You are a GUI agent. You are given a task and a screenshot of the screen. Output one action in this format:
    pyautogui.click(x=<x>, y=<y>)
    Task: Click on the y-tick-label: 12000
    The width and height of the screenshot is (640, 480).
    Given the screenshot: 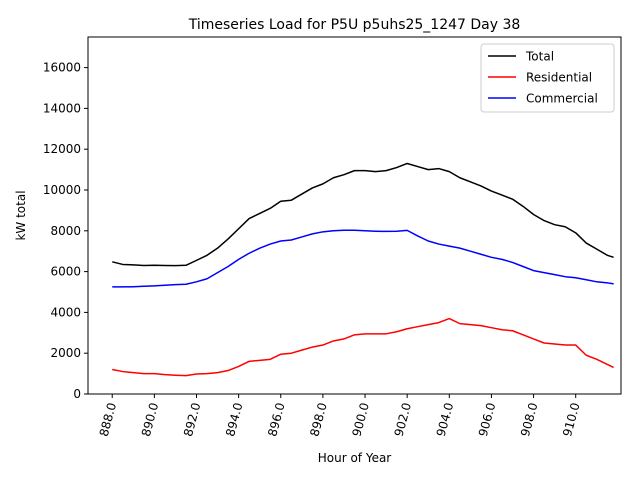 What is the action you would take?
    pyautogui.click(x=62, y=149)
    